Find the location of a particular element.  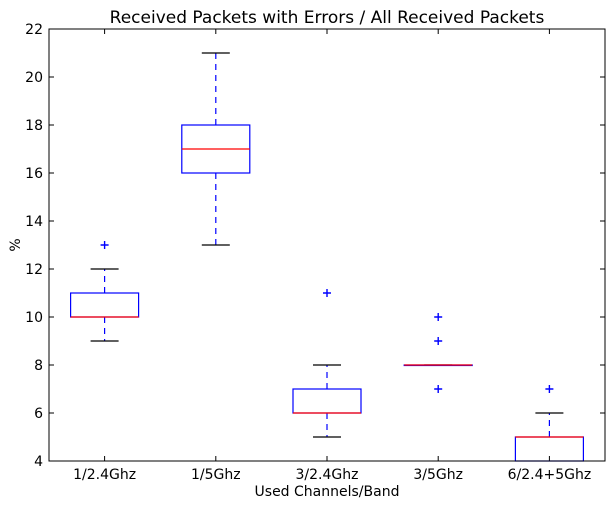

y-tick-label: 16 is located at coordinates (34, 174).